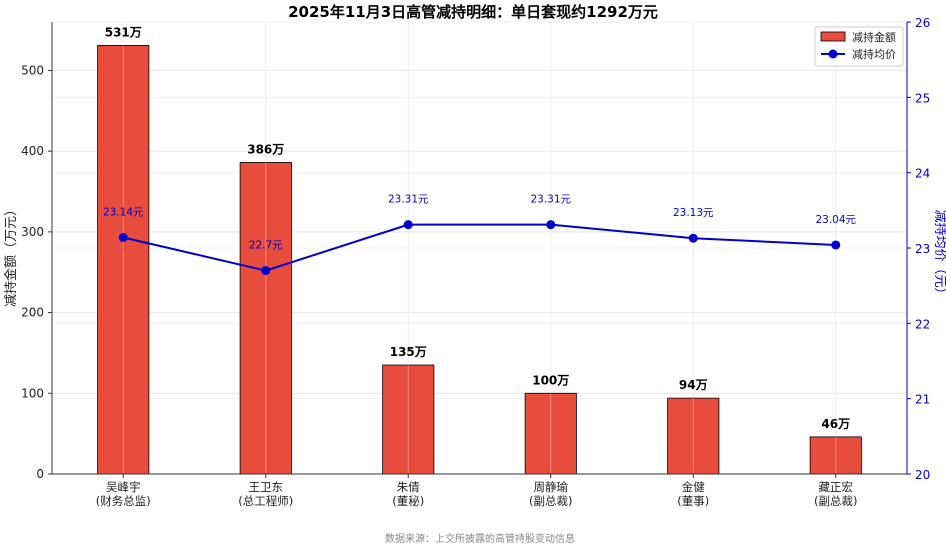 The height and width of the screenshot is (546, 946). I want to click on y-tick-label: 400, so click(32, 151).